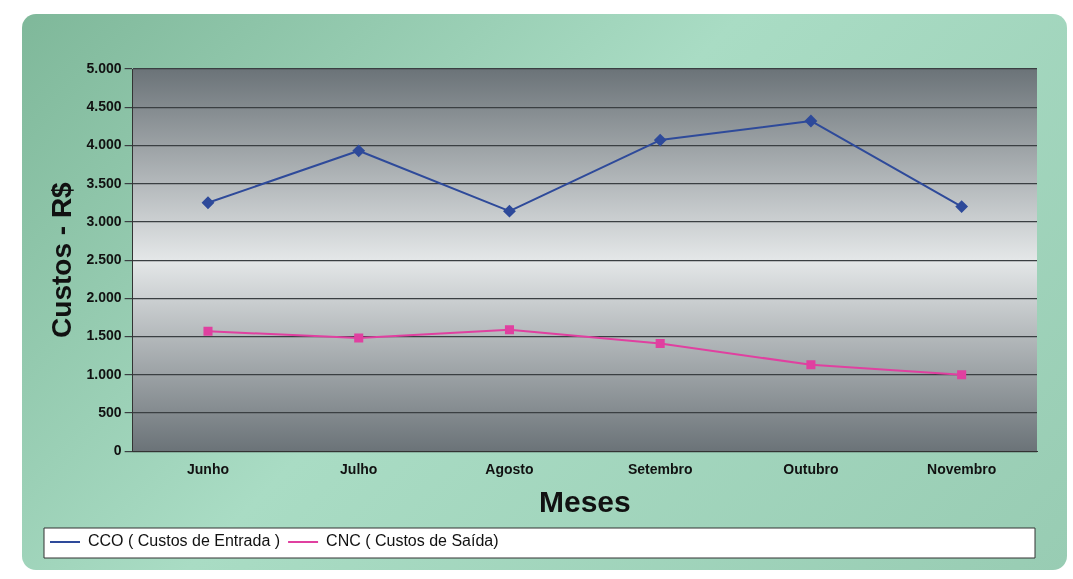 This screenshot has height=579, width=1073. I want to click on legend-label: CCO ( Custos de Entrada ), so click(184, 541).